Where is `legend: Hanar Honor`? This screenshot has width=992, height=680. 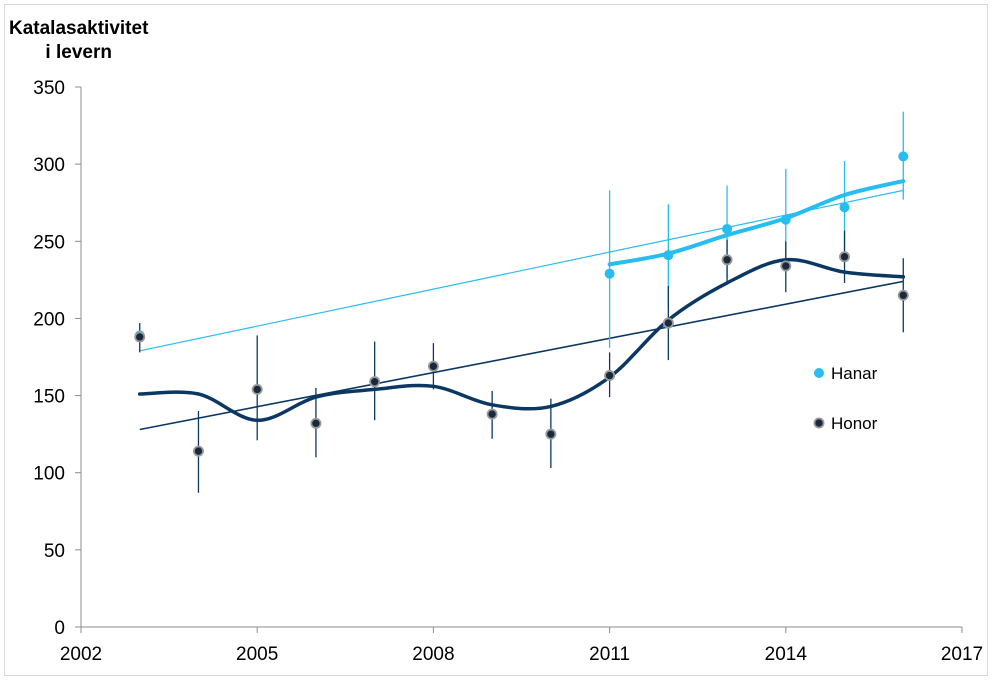 legend: Hanar Honor is located at coordinates (845, 398).